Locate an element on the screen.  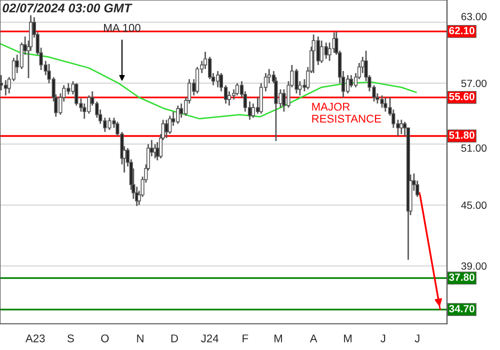
ref-line-label: 55.60 is located at coordinates (461, 96).